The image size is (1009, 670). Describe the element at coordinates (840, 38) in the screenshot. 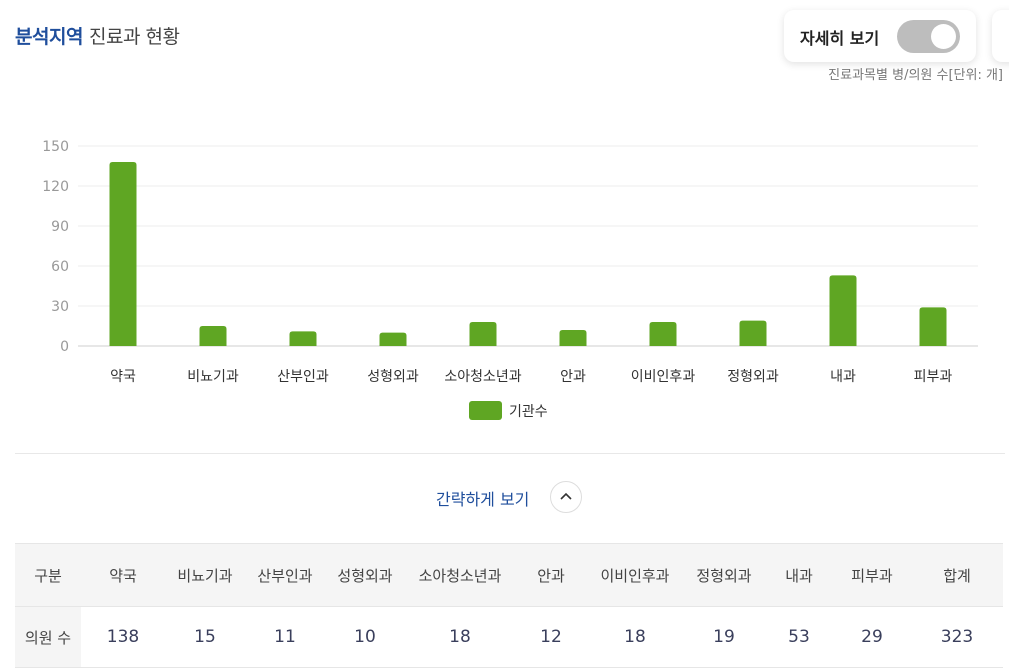

I see `detail-toggle-label: 자세히 보기` at that location.